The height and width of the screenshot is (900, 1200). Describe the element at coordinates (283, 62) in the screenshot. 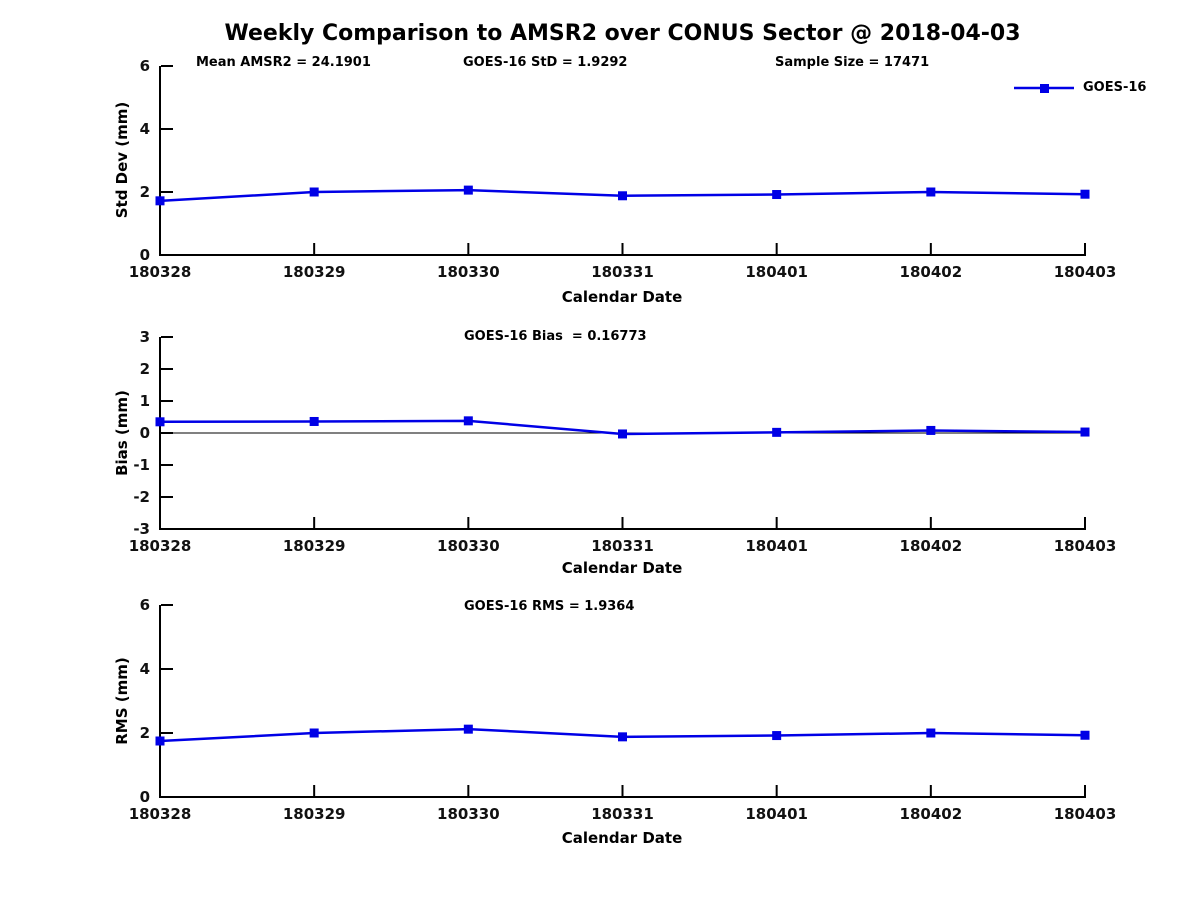

I see `annotation-mean-amsr2: Mean AMSR2 = 24.1901` at that location.